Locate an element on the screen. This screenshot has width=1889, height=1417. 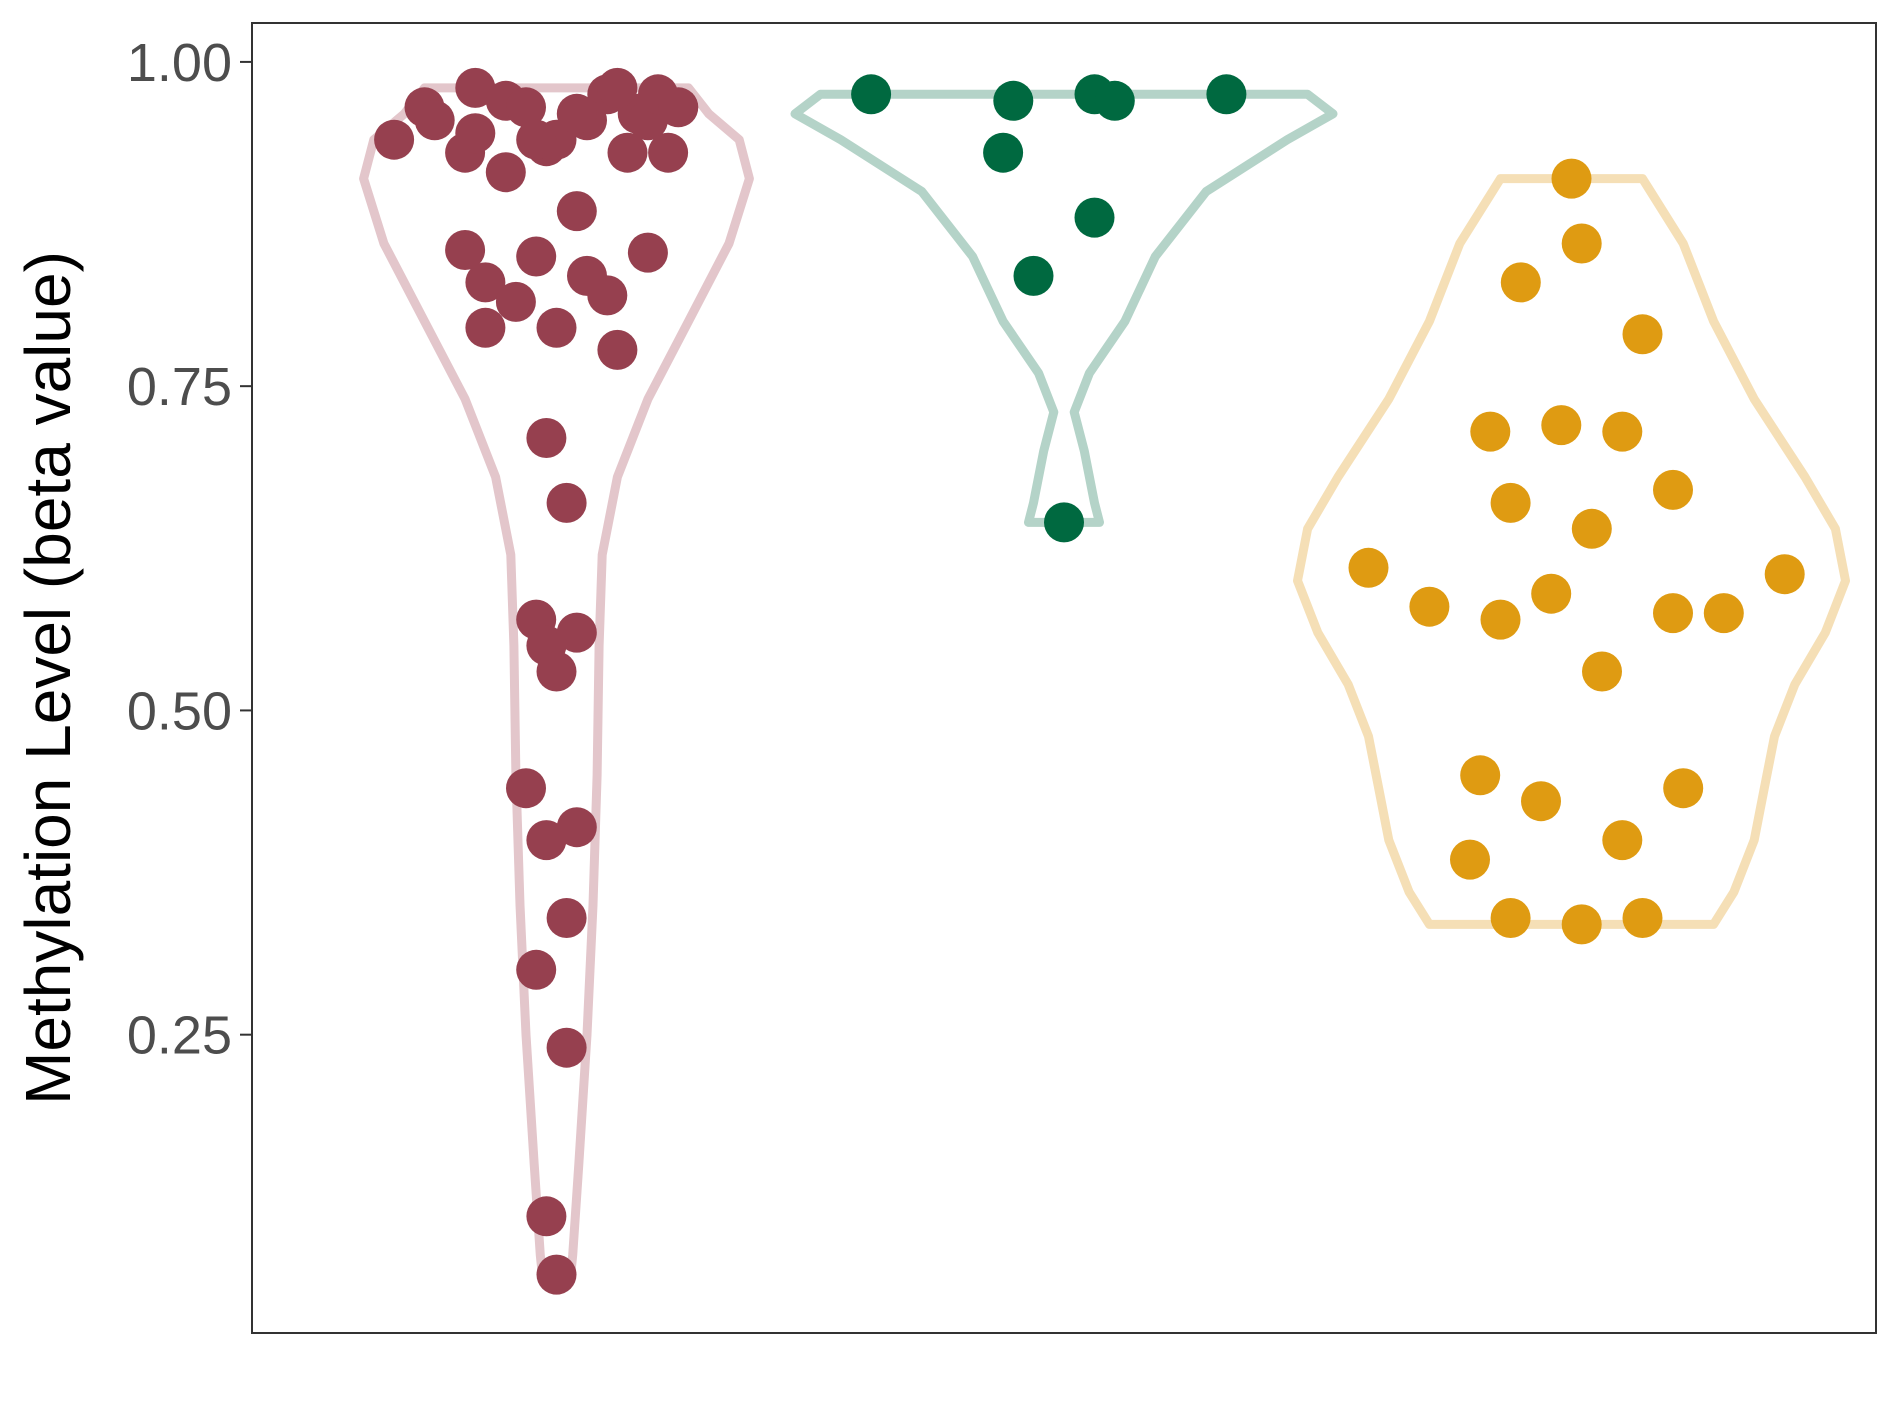
y-tick-label: 0.75 is located at coordinates (179, 387).